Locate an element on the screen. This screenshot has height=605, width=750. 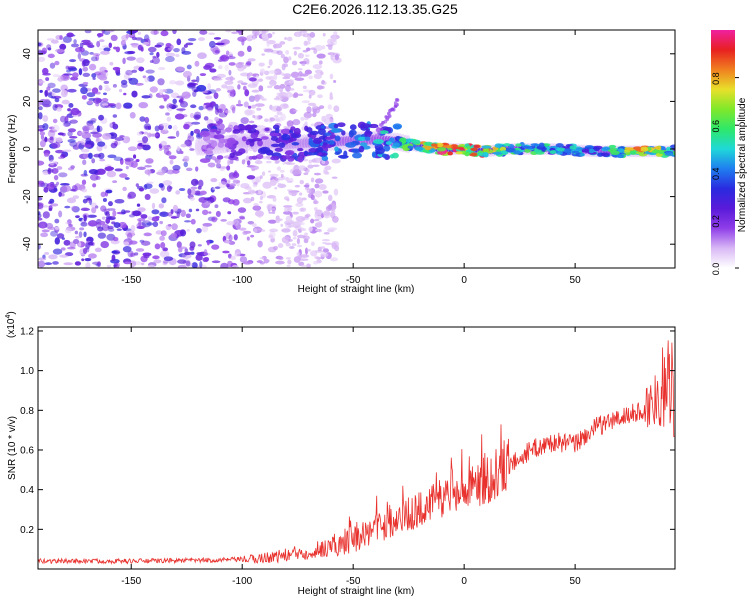
spectrogram-ytick-label: 0 is located at coordinates (27, 149).